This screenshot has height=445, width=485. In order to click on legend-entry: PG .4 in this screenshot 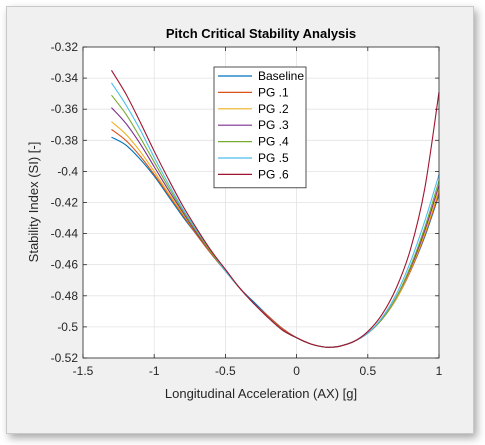, I will do `click(273, 142)`.